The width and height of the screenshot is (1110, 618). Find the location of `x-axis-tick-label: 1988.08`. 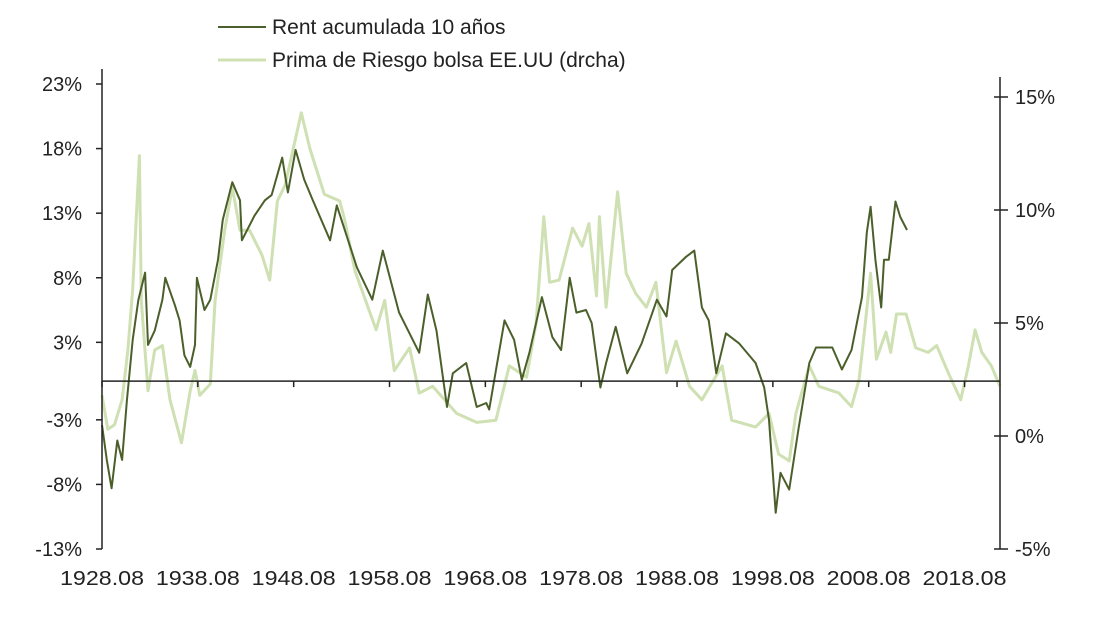

x-axis-tick-label: 1988.08 is located at coordinates (677, 579).